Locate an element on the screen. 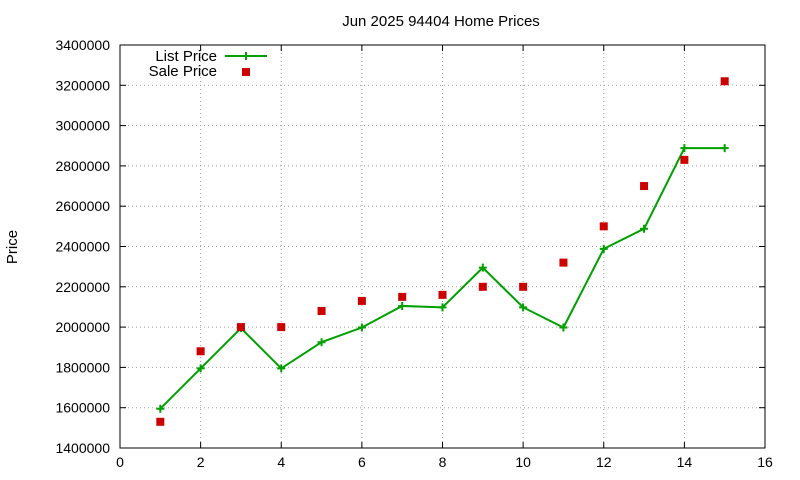 This screenshot has width=800, height=480. y-tick-label: 2200000 is located at coordinates (82, 287).